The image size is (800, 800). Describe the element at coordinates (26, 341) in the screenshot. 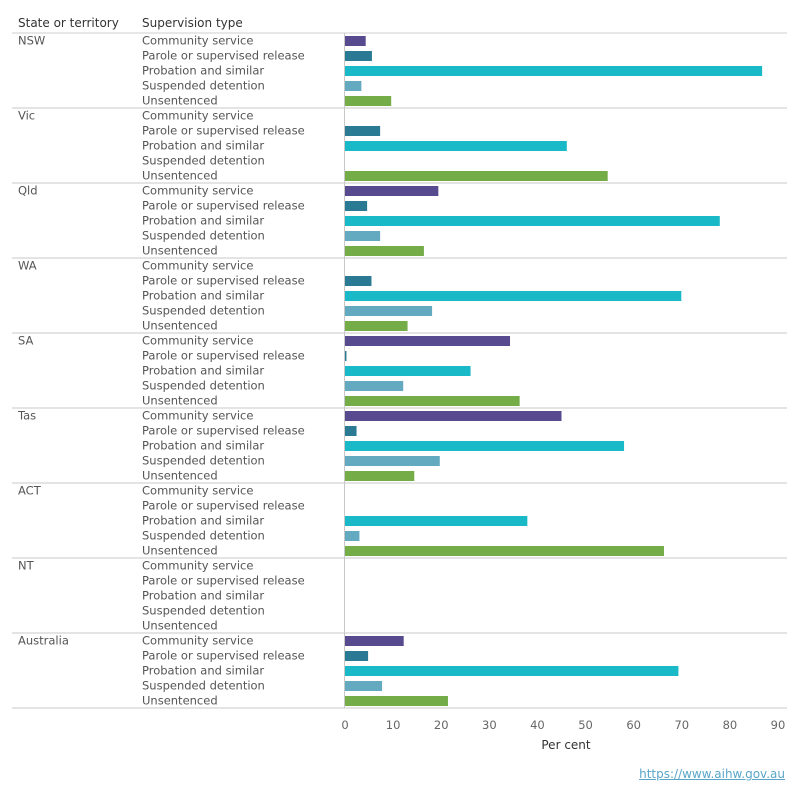

I see `state-label: SA` at that location.